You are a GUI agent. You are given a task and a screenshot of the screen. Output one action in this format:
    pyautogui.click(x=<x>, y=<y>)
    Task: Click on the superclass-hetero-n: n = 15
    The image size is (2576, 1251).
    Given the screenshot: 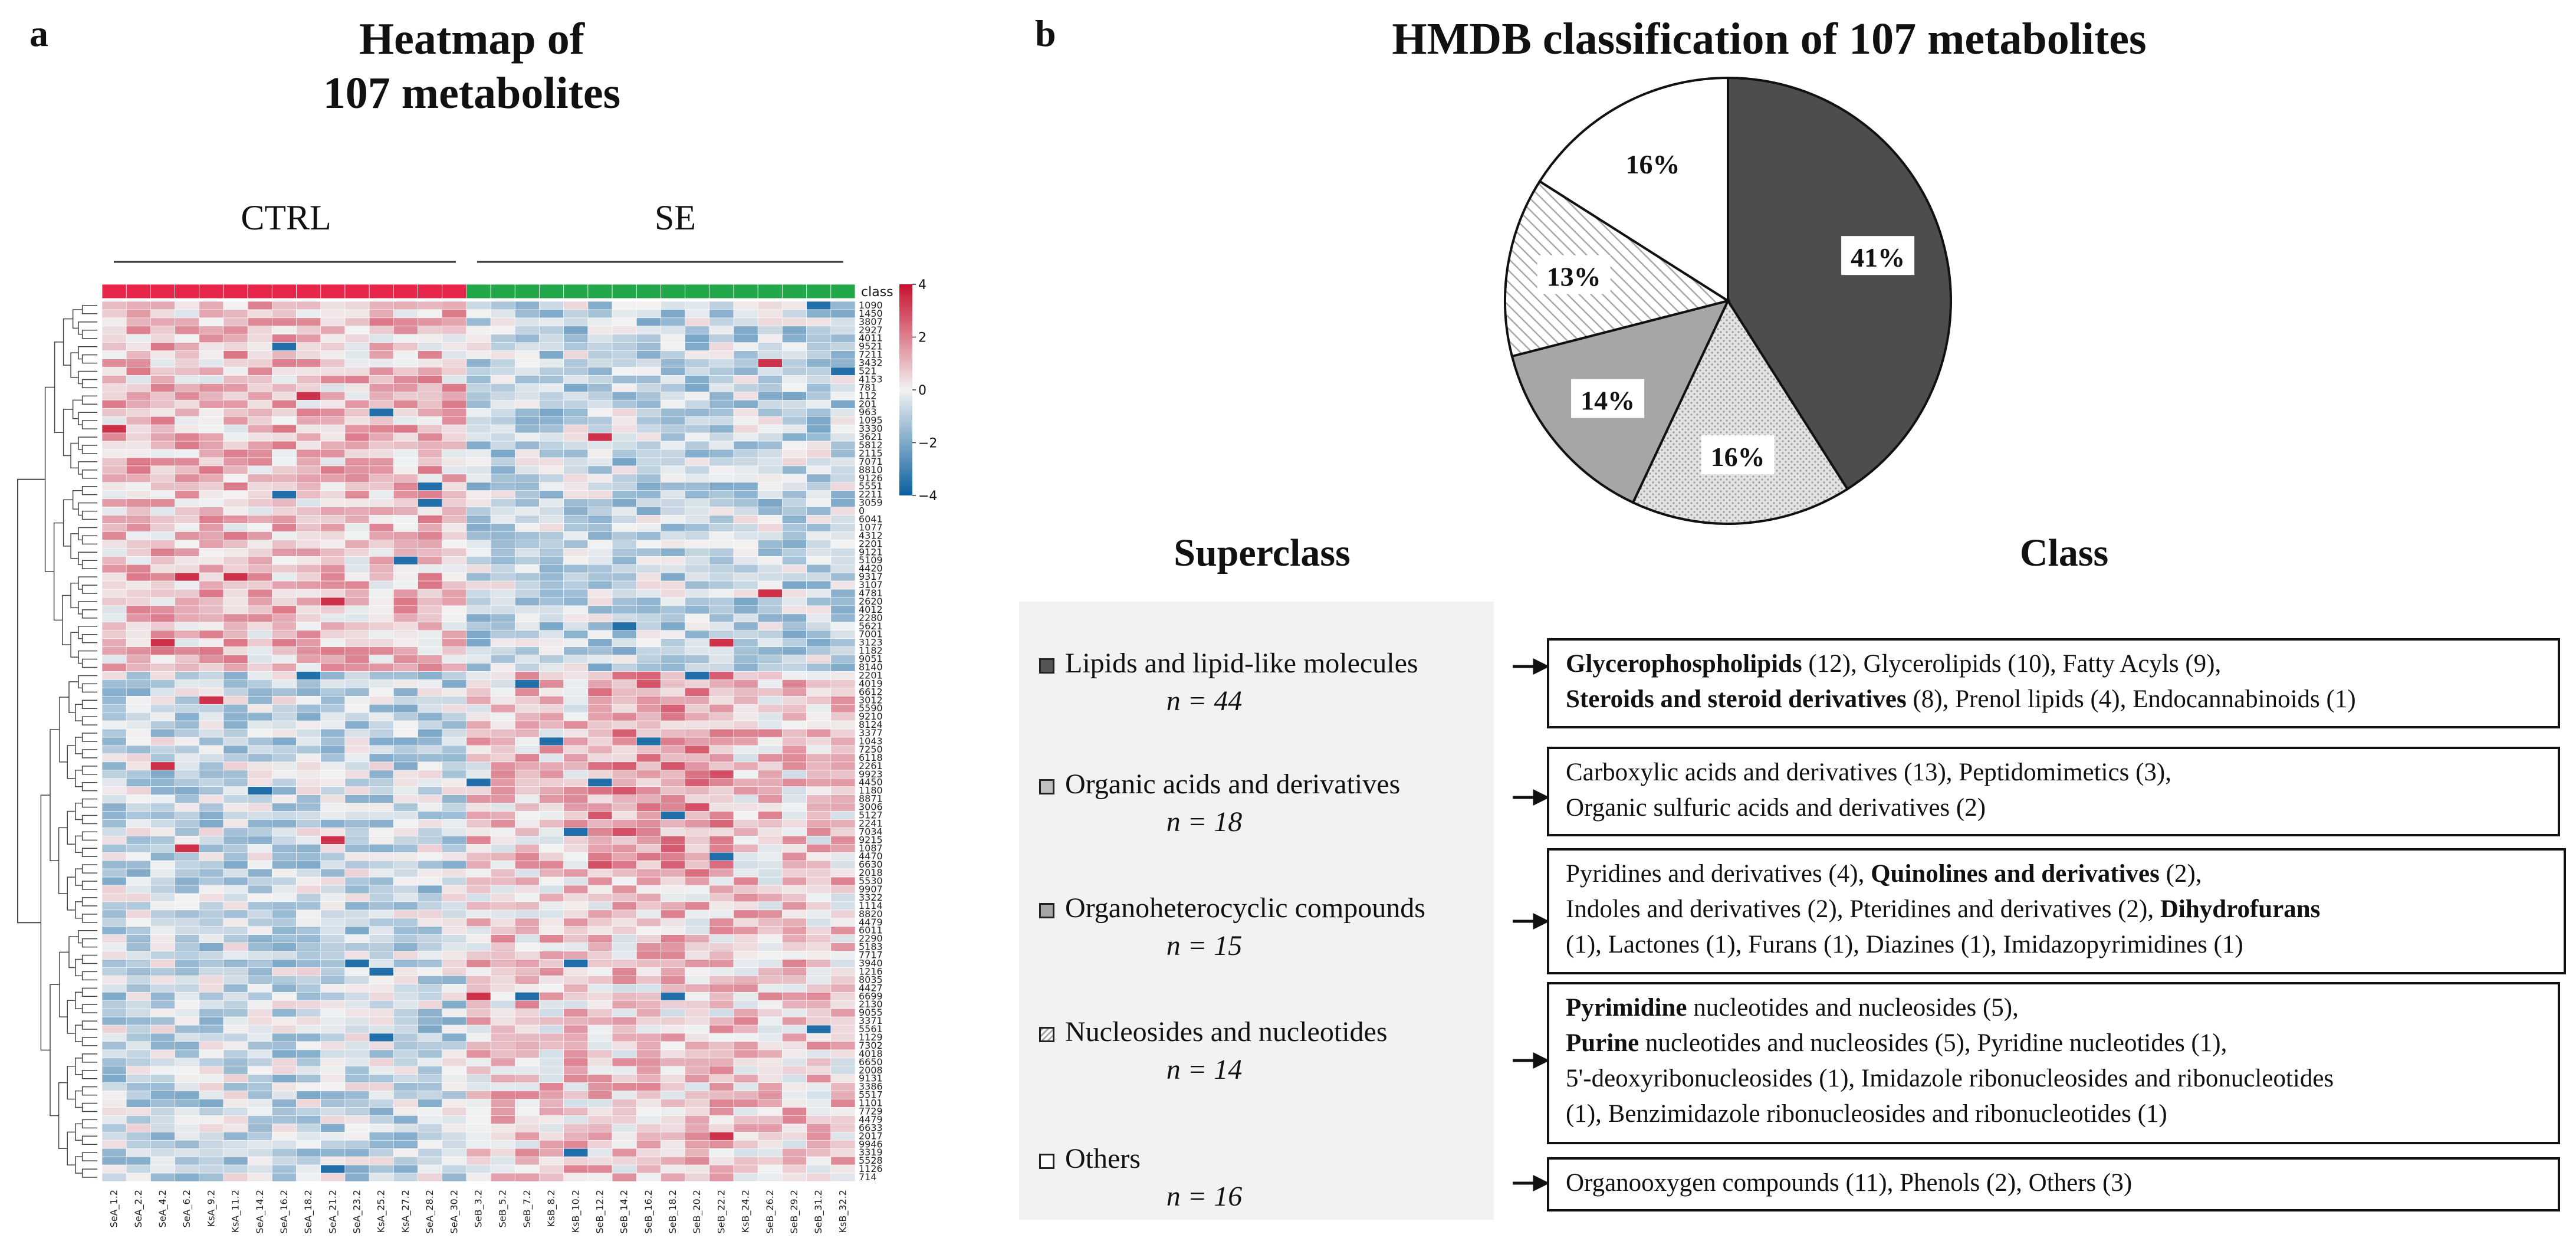 What is the action you would take?
    pyautogui.click(x=1204, y=945)
    